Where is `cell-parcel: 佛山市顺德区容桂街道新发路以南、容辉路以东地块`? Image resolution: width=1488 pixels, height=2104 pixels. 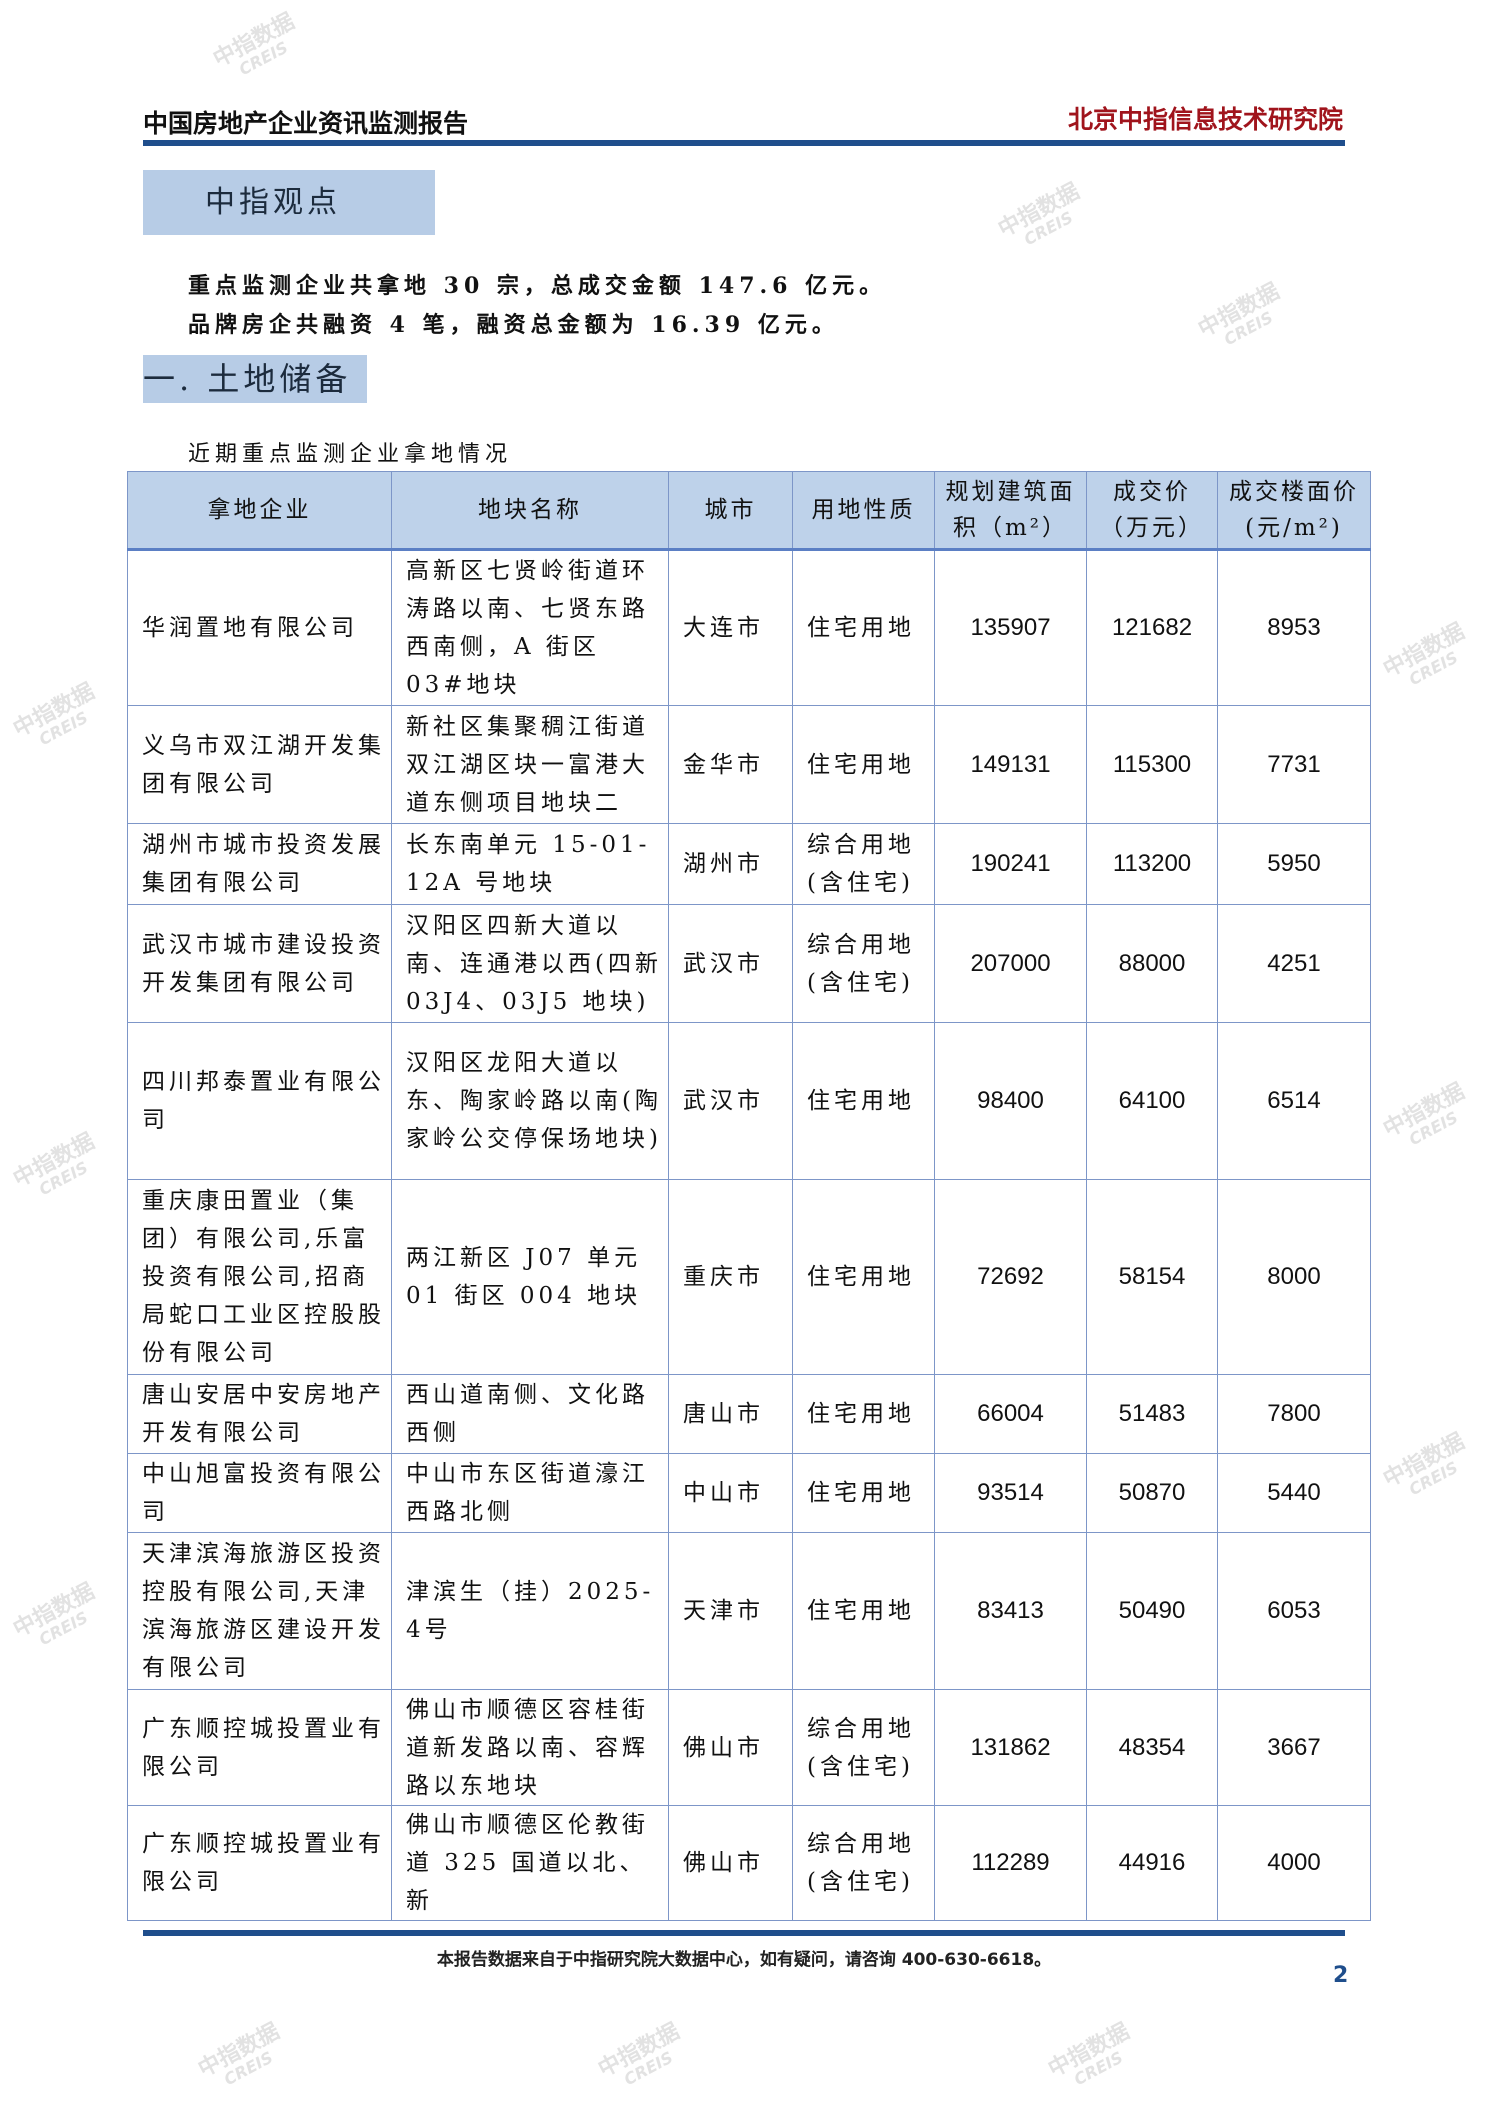
cell-parcel: 佛山市顺德区容桂街道新发路以南、容辉路以东地块 is located at coordinates (530, 1747).